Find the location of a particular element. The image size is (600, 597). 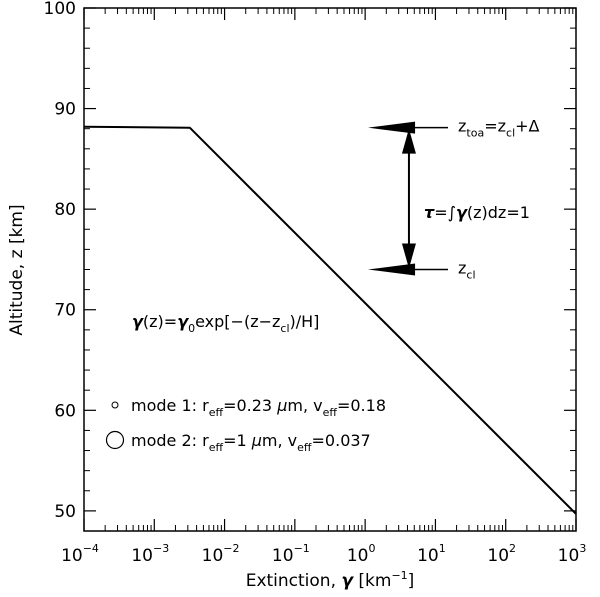

optical-depth-arrowhead-up is located at coordinates (408, 141).